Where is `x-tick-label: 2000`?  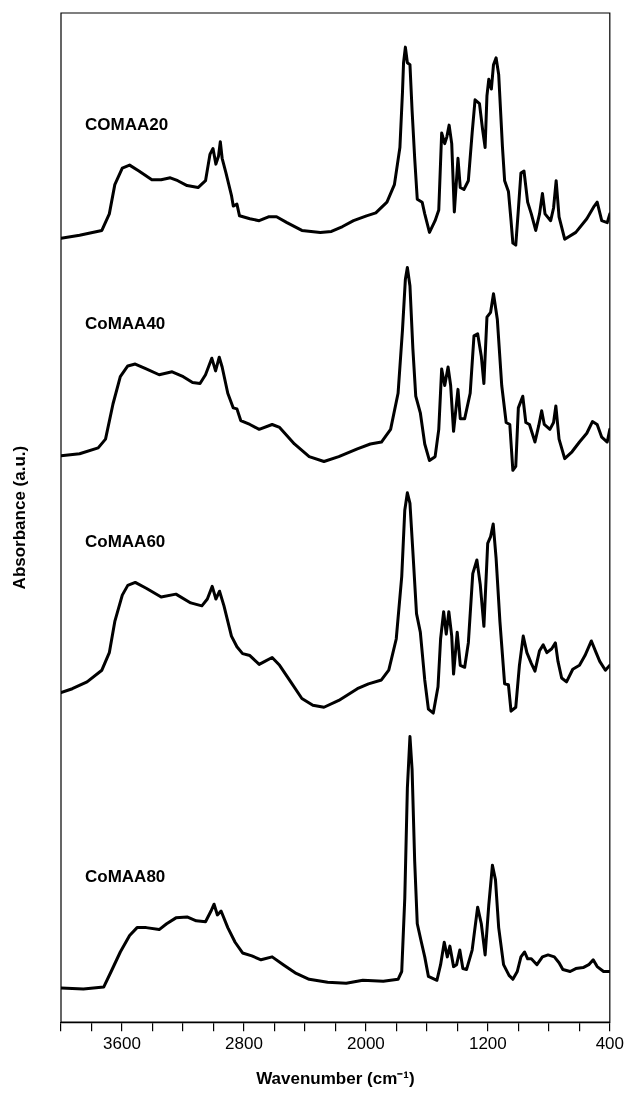
x-tick-label: 2000 is located at coordinates (365, 1044).